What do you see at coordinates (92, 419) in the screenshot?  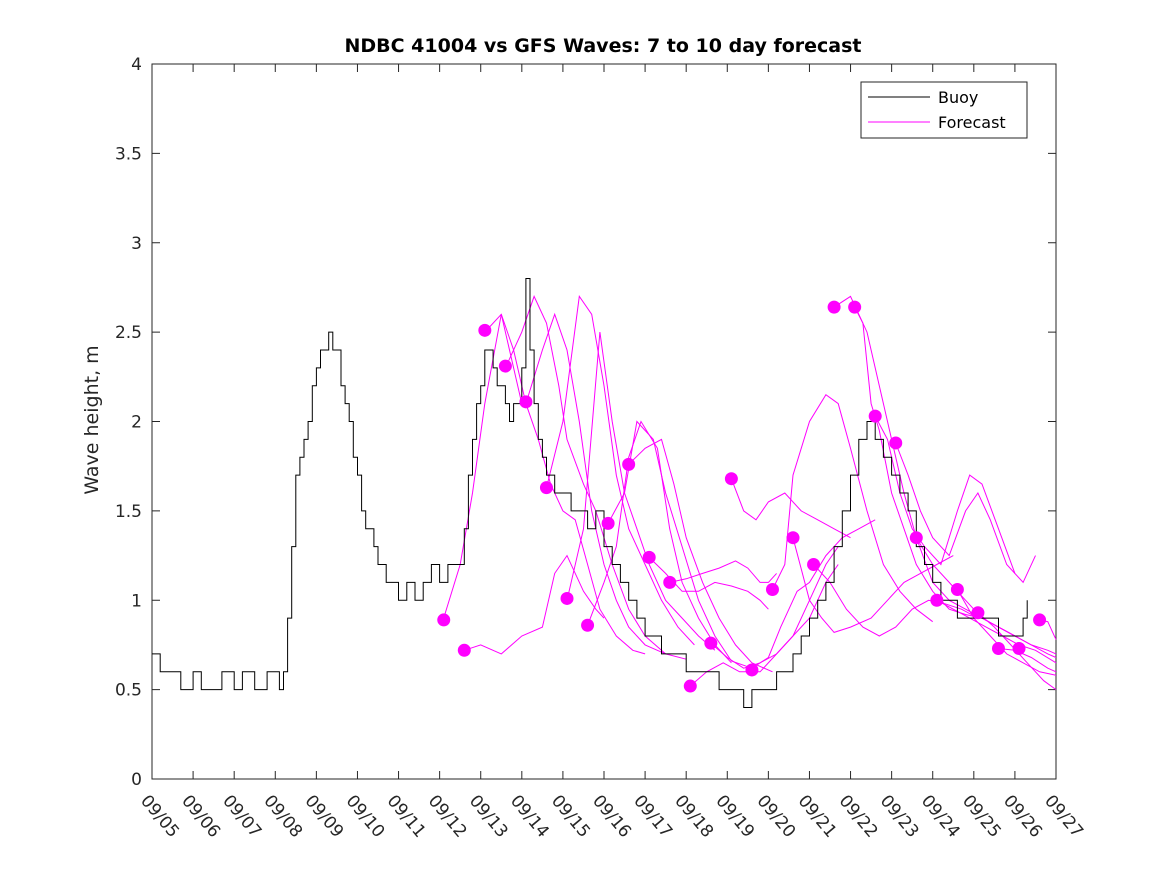 I see `y-axis-label: Wave height, m` at bounding box center [92, 419].